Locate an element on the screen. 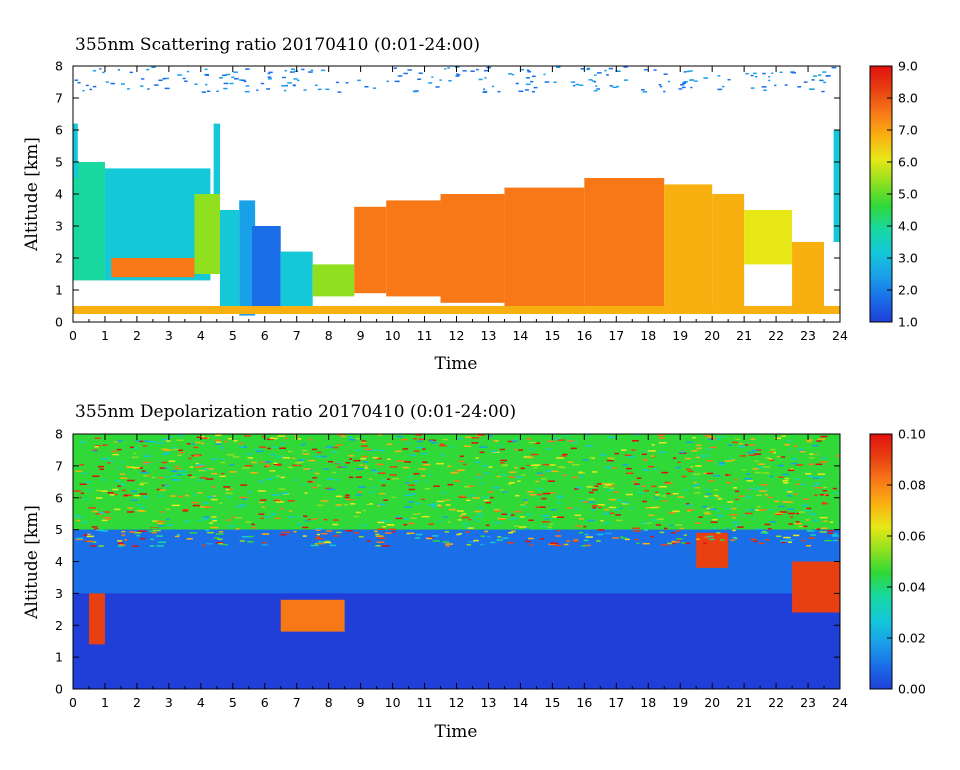  x-axis-label: Time is located at coordinates (456, 364).